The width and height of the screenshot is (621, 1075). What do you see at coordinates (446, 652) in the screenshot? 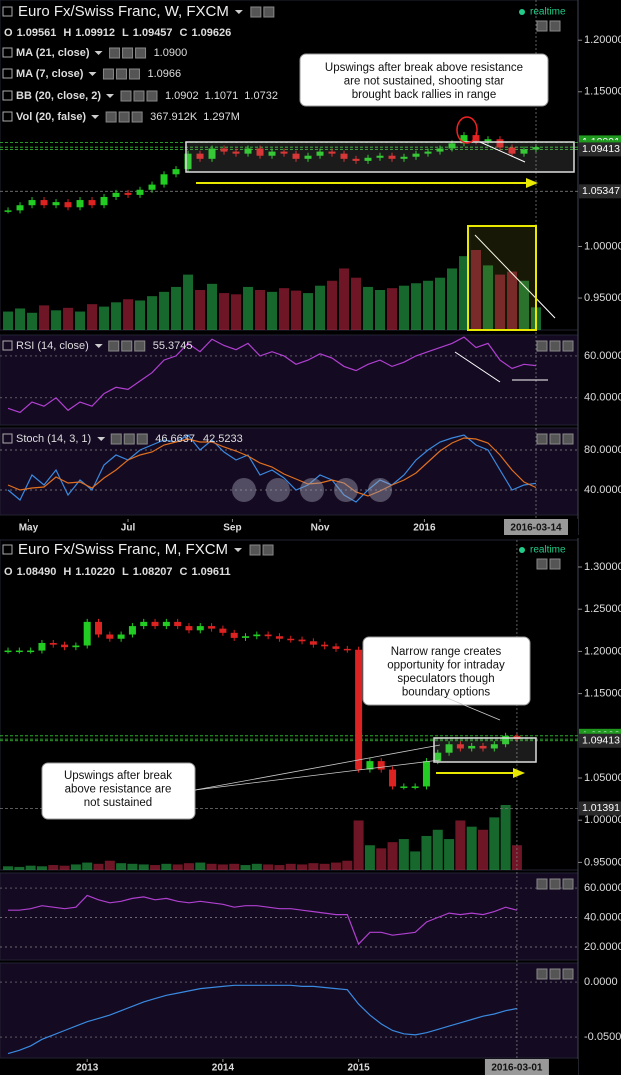
I see `annotation-text: Narrow range creates` at bounding box center [446, 652].